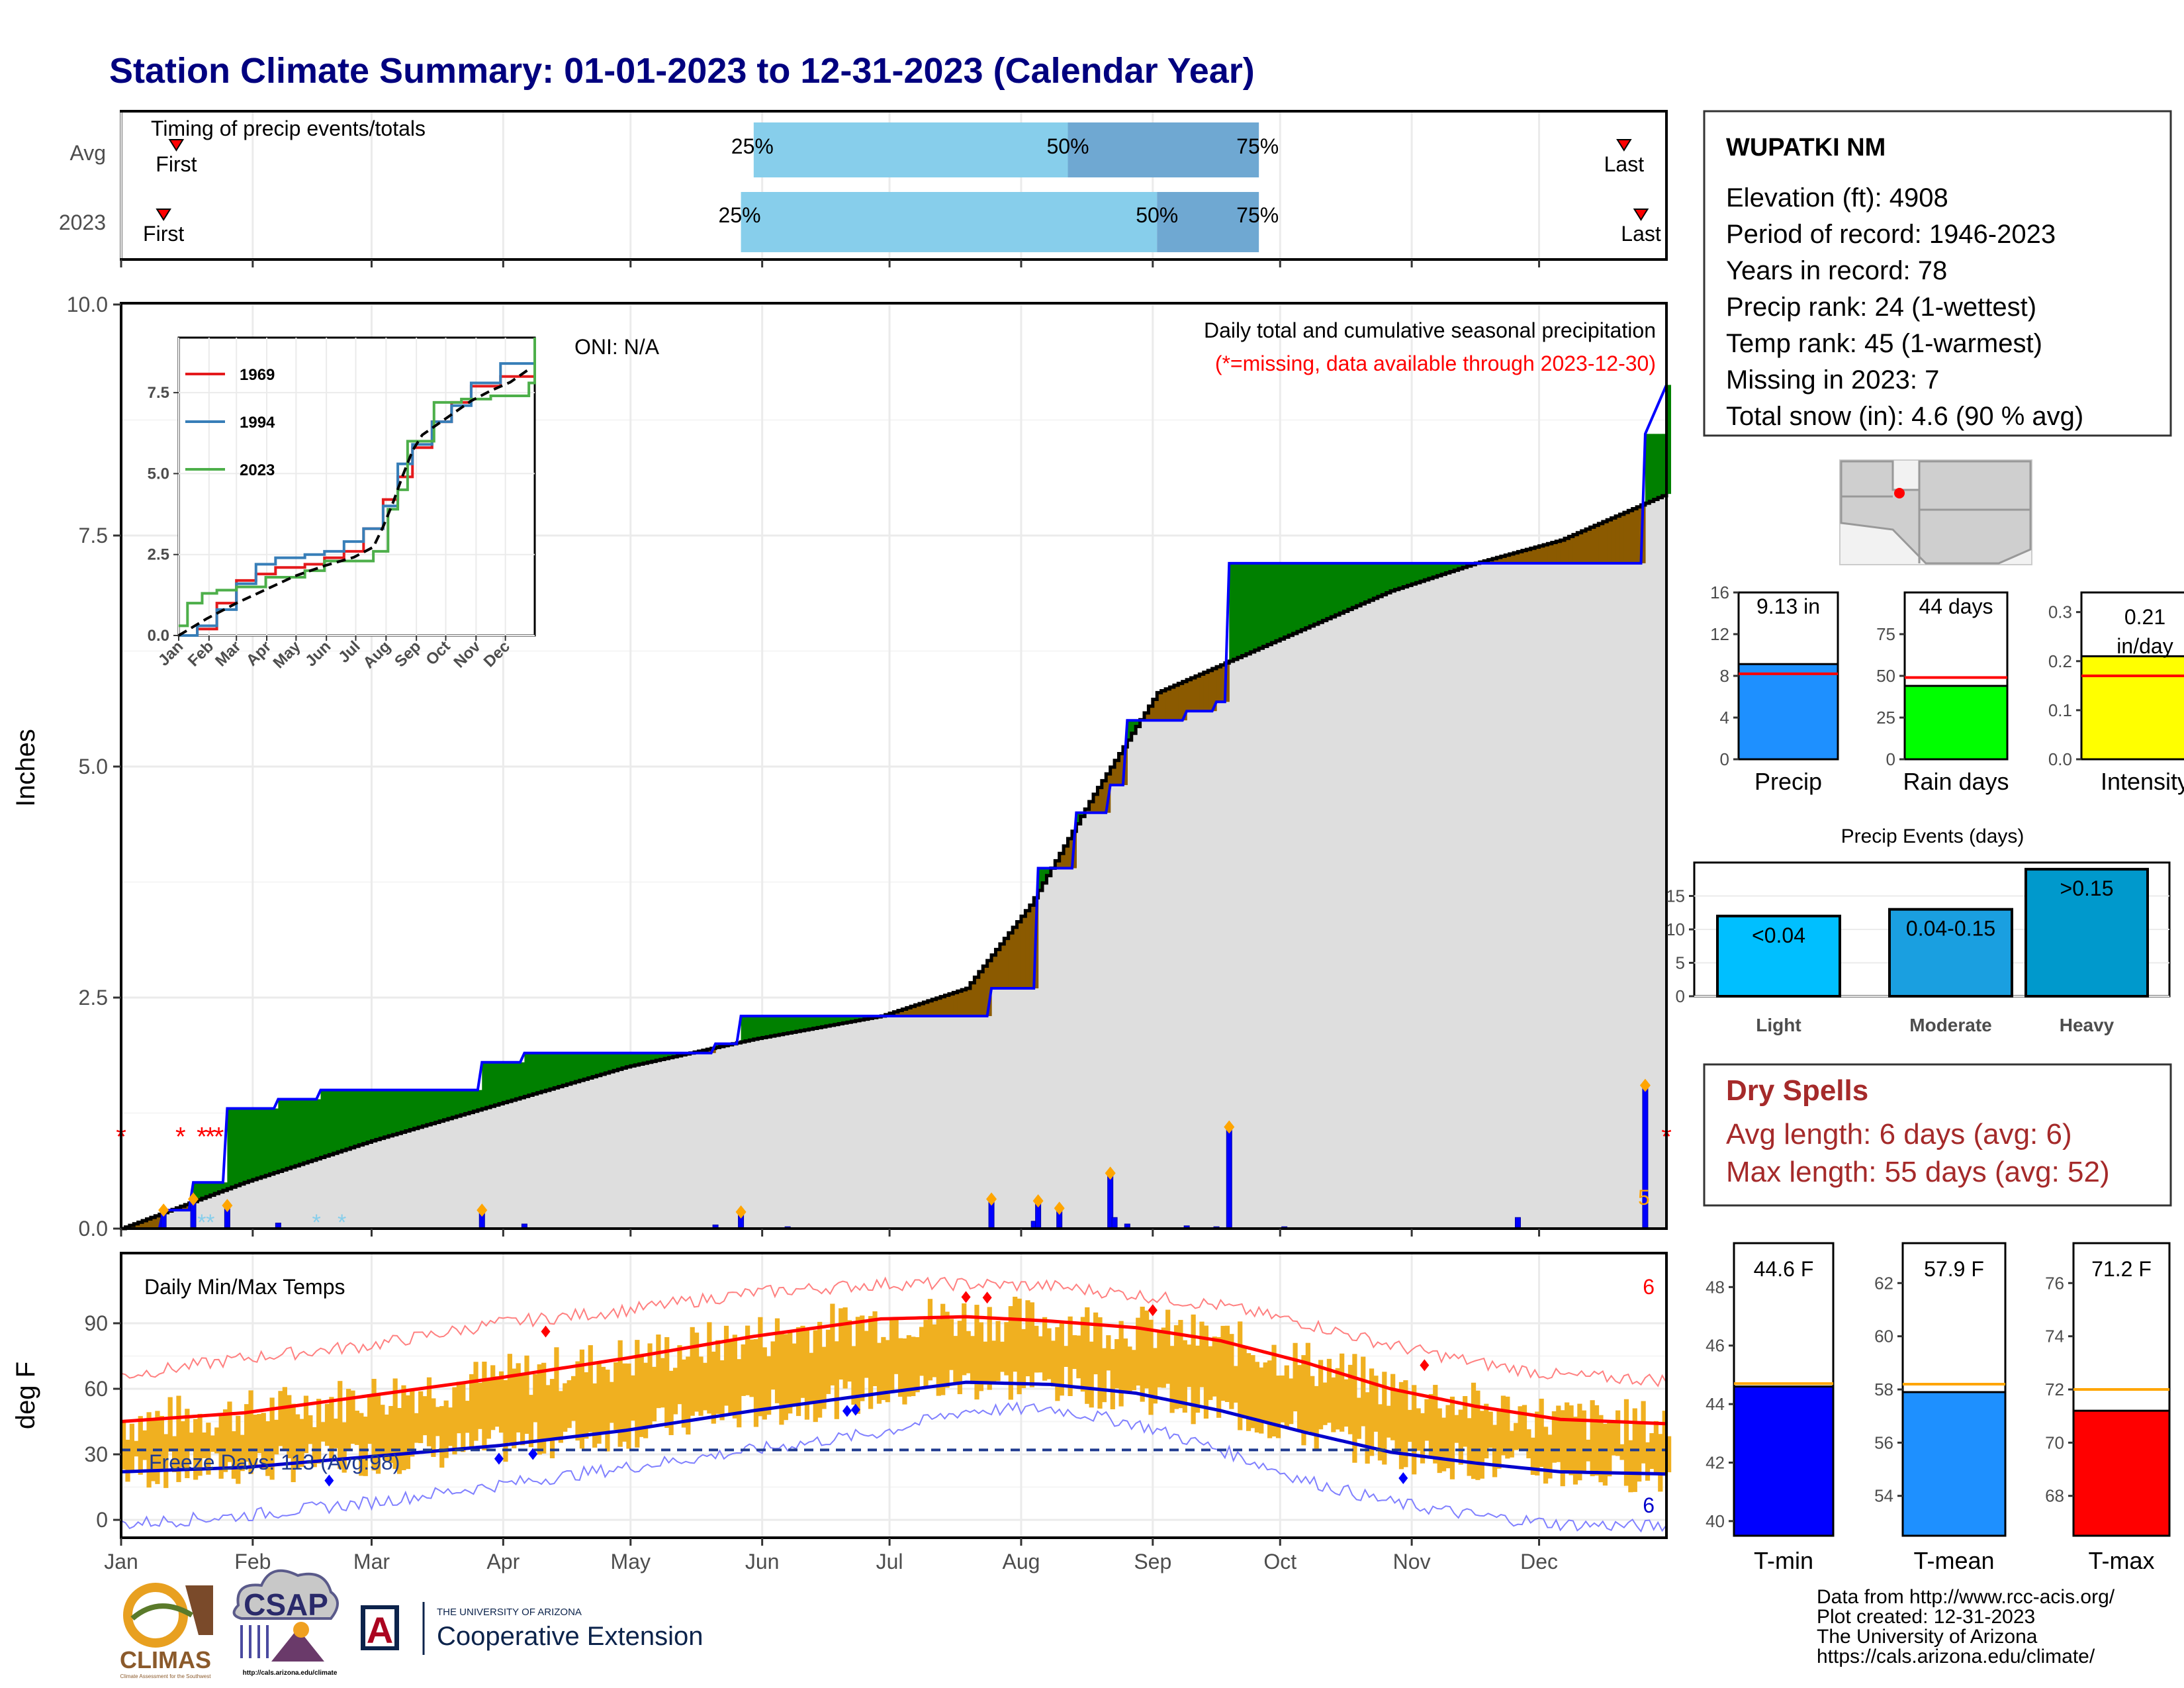 This screenshot has height=1688, width=2184. What do you see at coordinates (1891, 234) in the screenshot?
I see `station-line: Period of record: 1946-2023` at bounding box center [1891, 234].